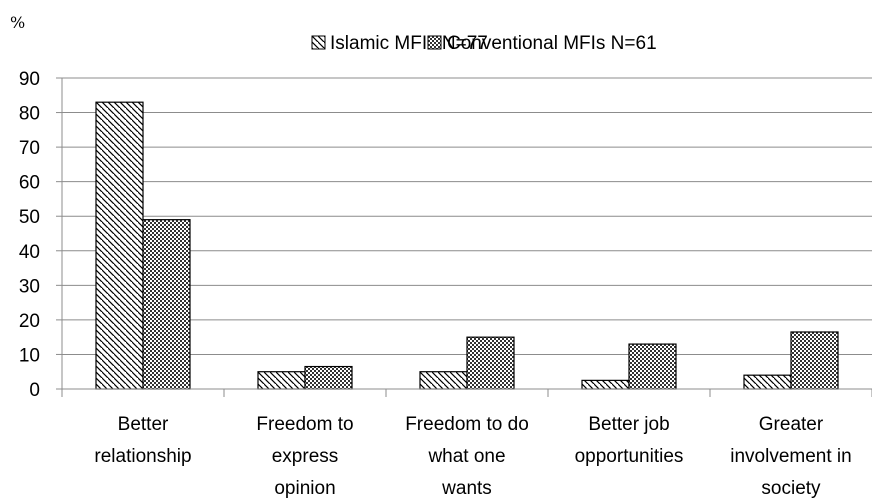 This screenshot has height=502, width=872. Describe the element at coordinates (29, 183) in the screenshot. I see `y-tick-label: 60` at that location.